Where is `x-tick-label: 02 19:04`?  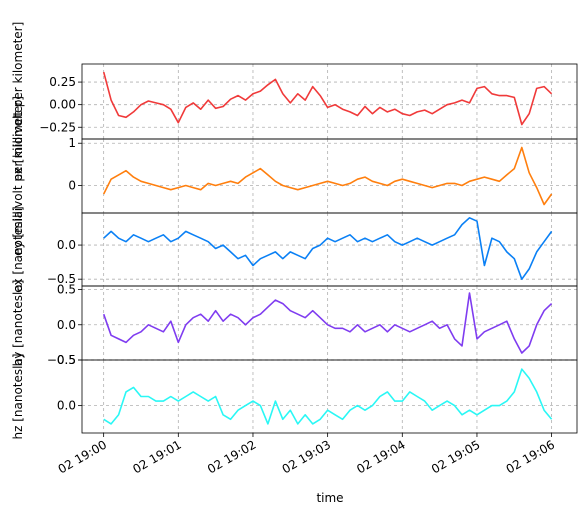 x-tick-label: 02 19:04 is located at coordinates (380, 456).